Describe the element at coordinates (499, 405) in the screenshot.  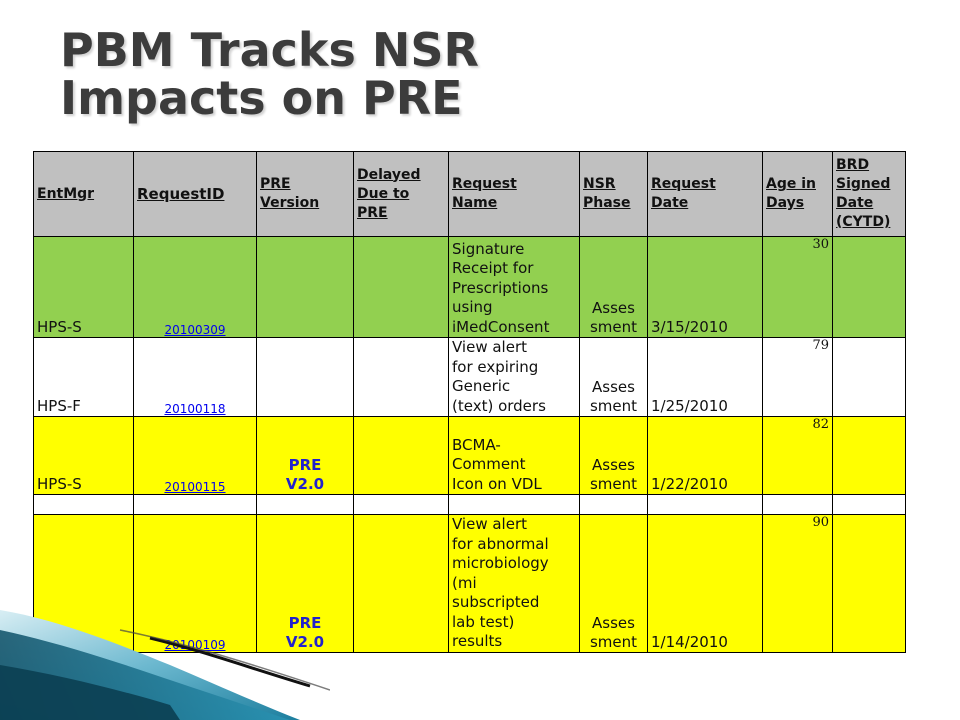
I see `text-line: (text) orders` at that location.